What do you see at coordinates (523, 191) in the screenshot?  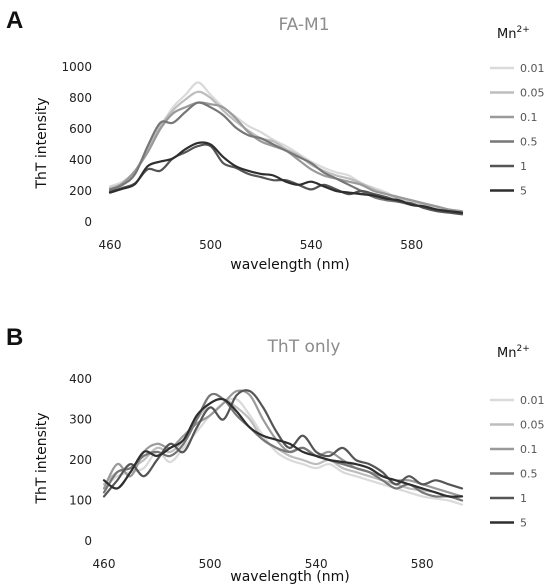 I see `legend-label-a-6: 5` at bounding box center [523, 191].